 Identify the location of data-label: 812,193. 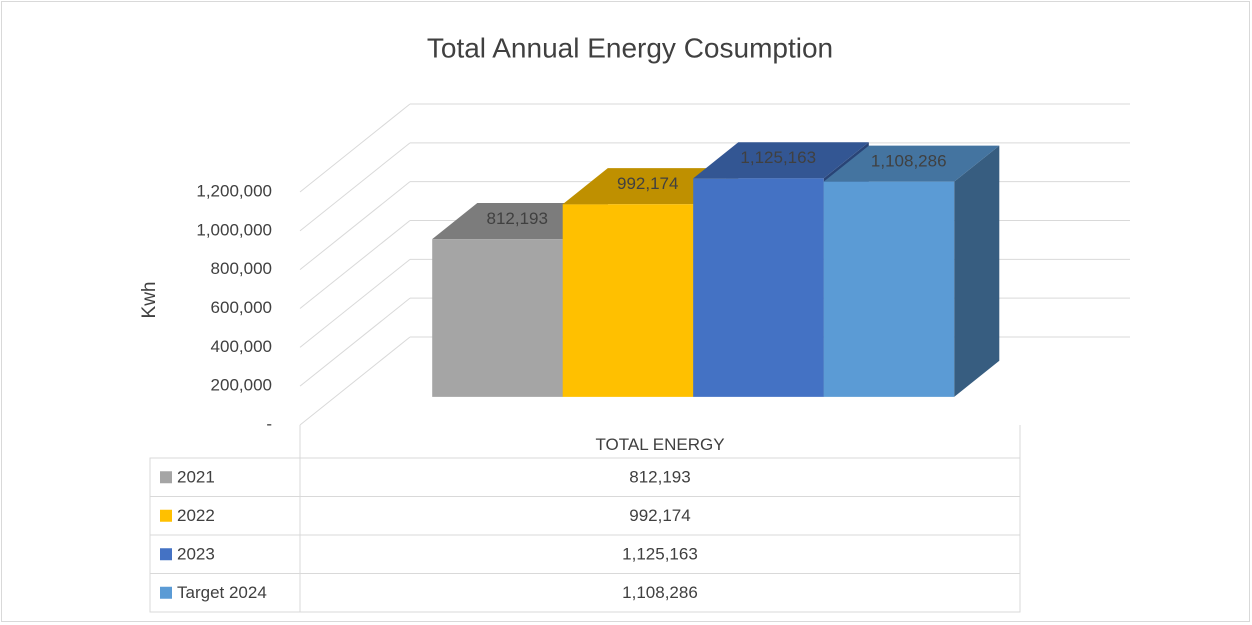
(517, 218).